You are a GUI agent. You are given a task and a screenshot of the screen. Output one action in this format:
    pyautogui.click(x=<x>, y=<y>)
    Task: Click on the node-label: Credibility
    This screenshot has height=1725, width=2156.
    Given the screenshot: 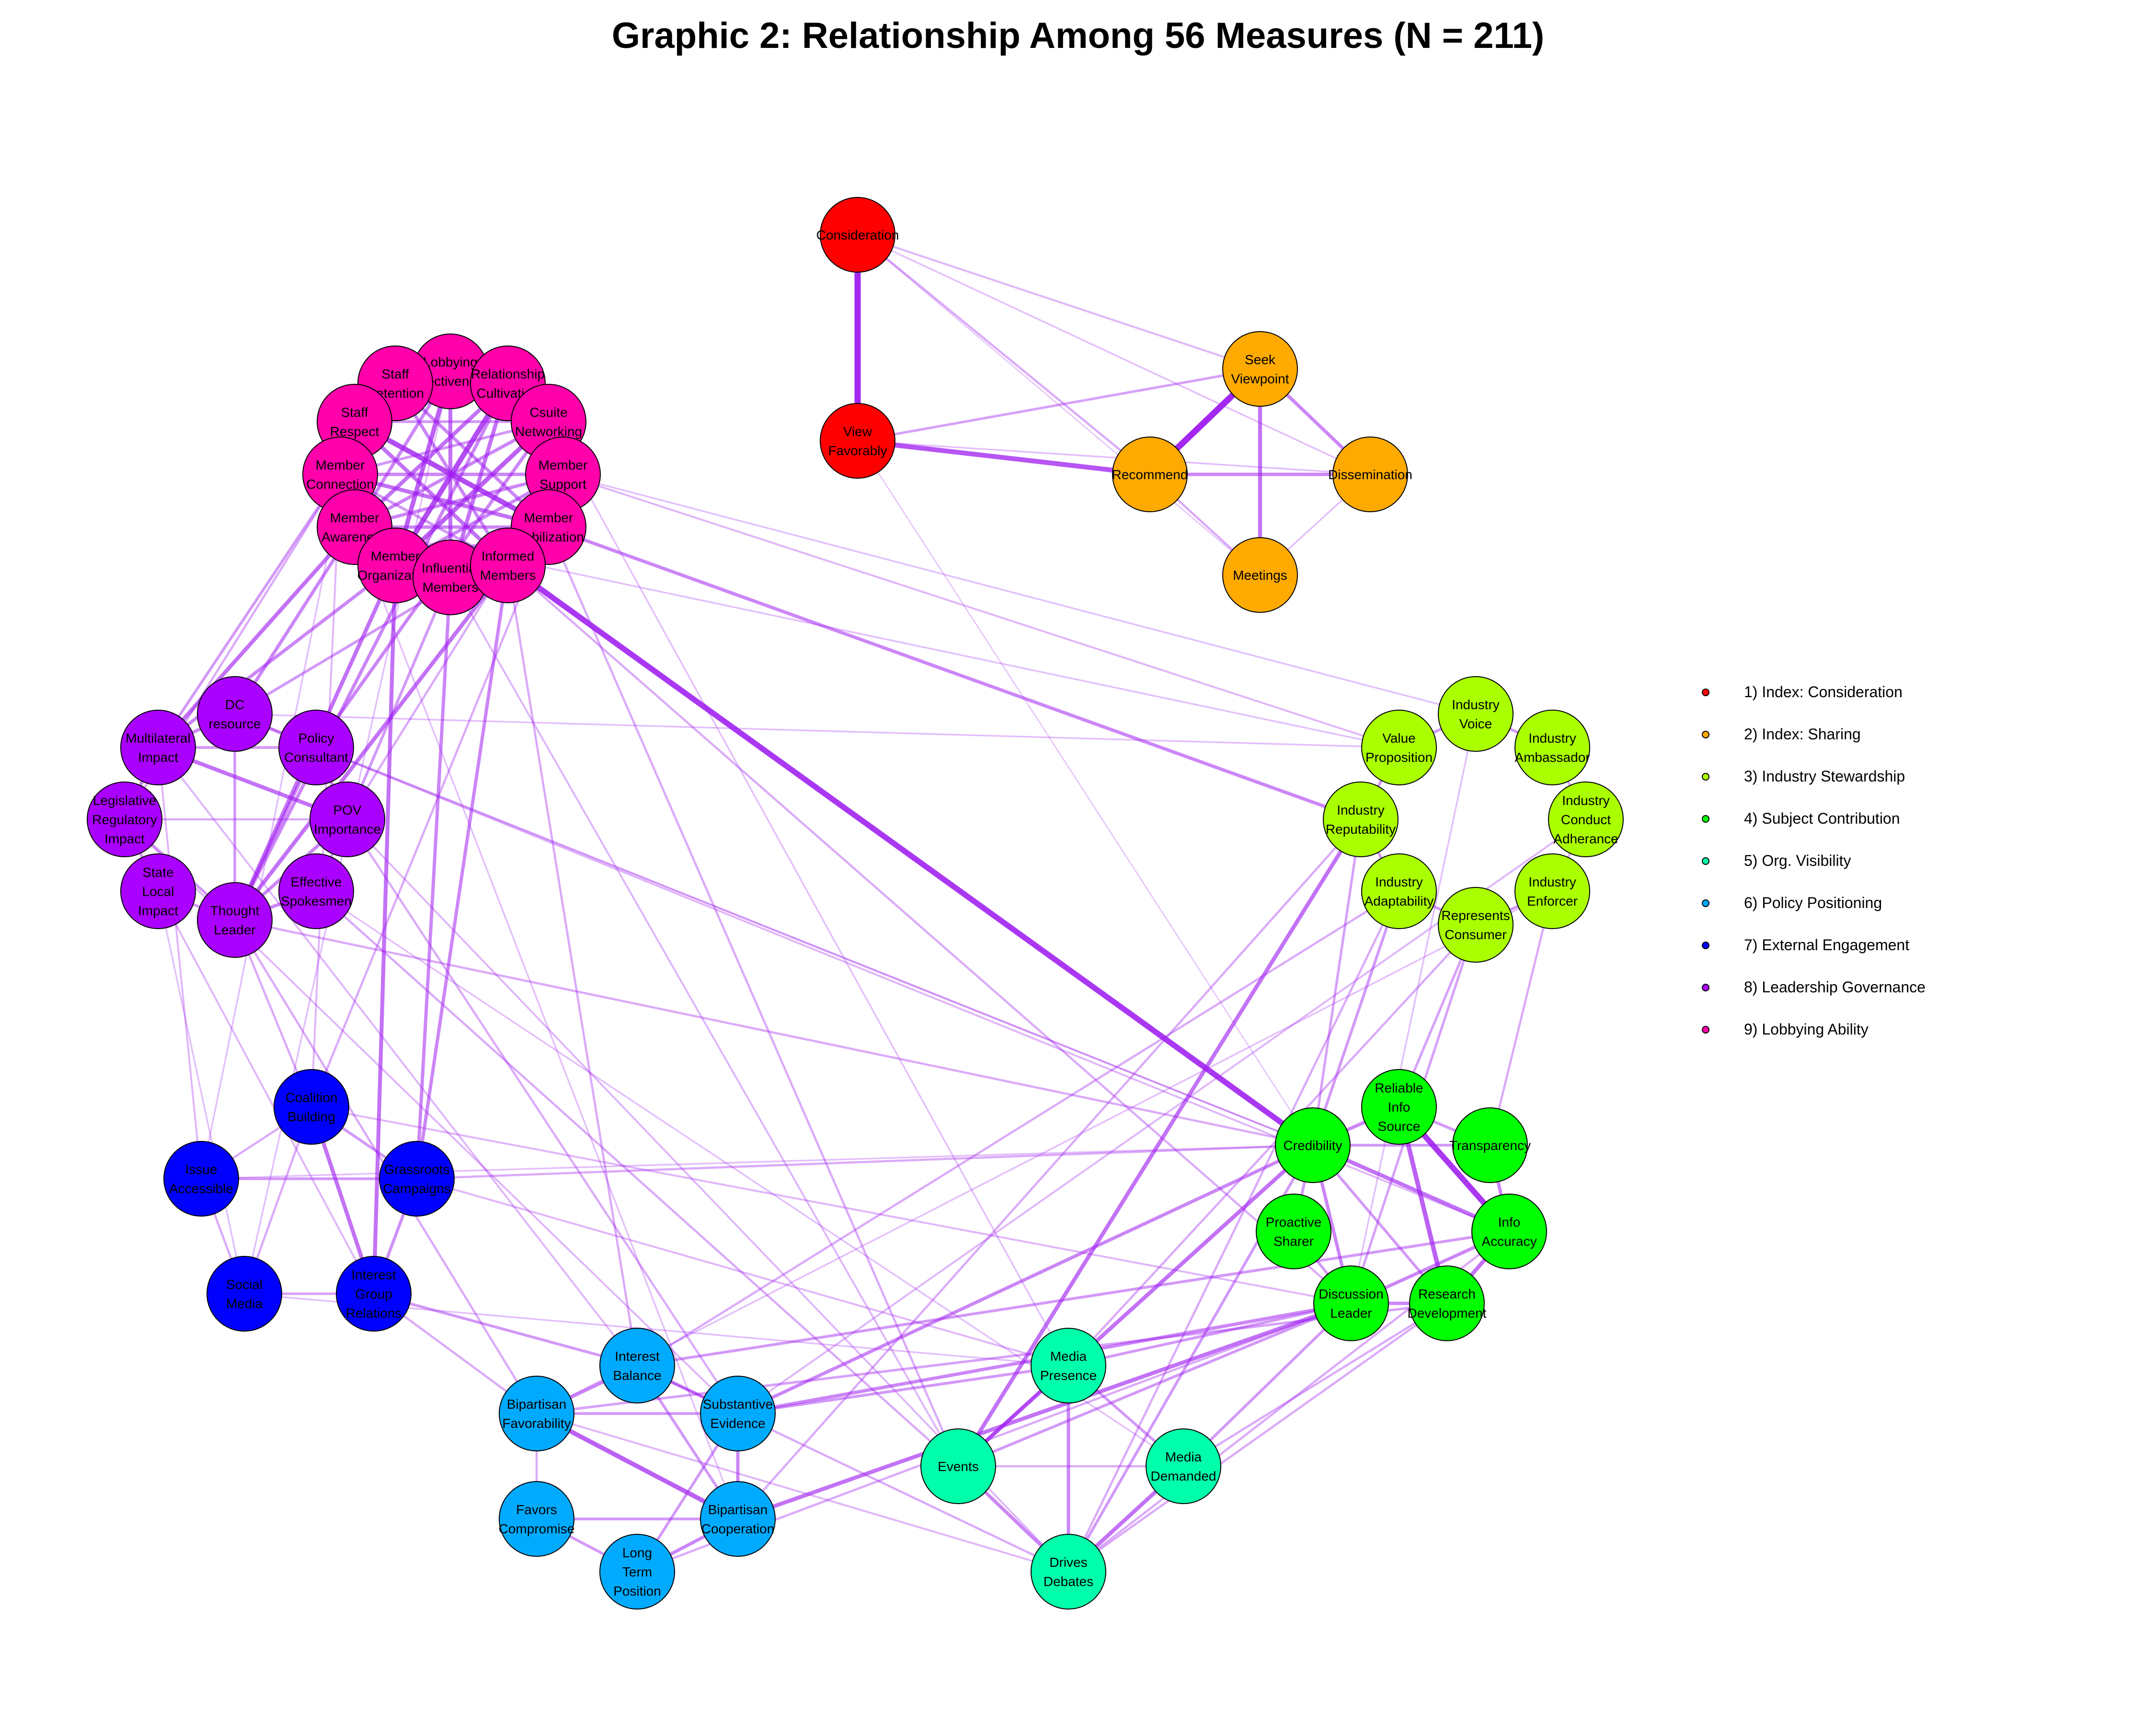 What is the action you would take?
    pyautogui.click(x=1313, y=1145)
    